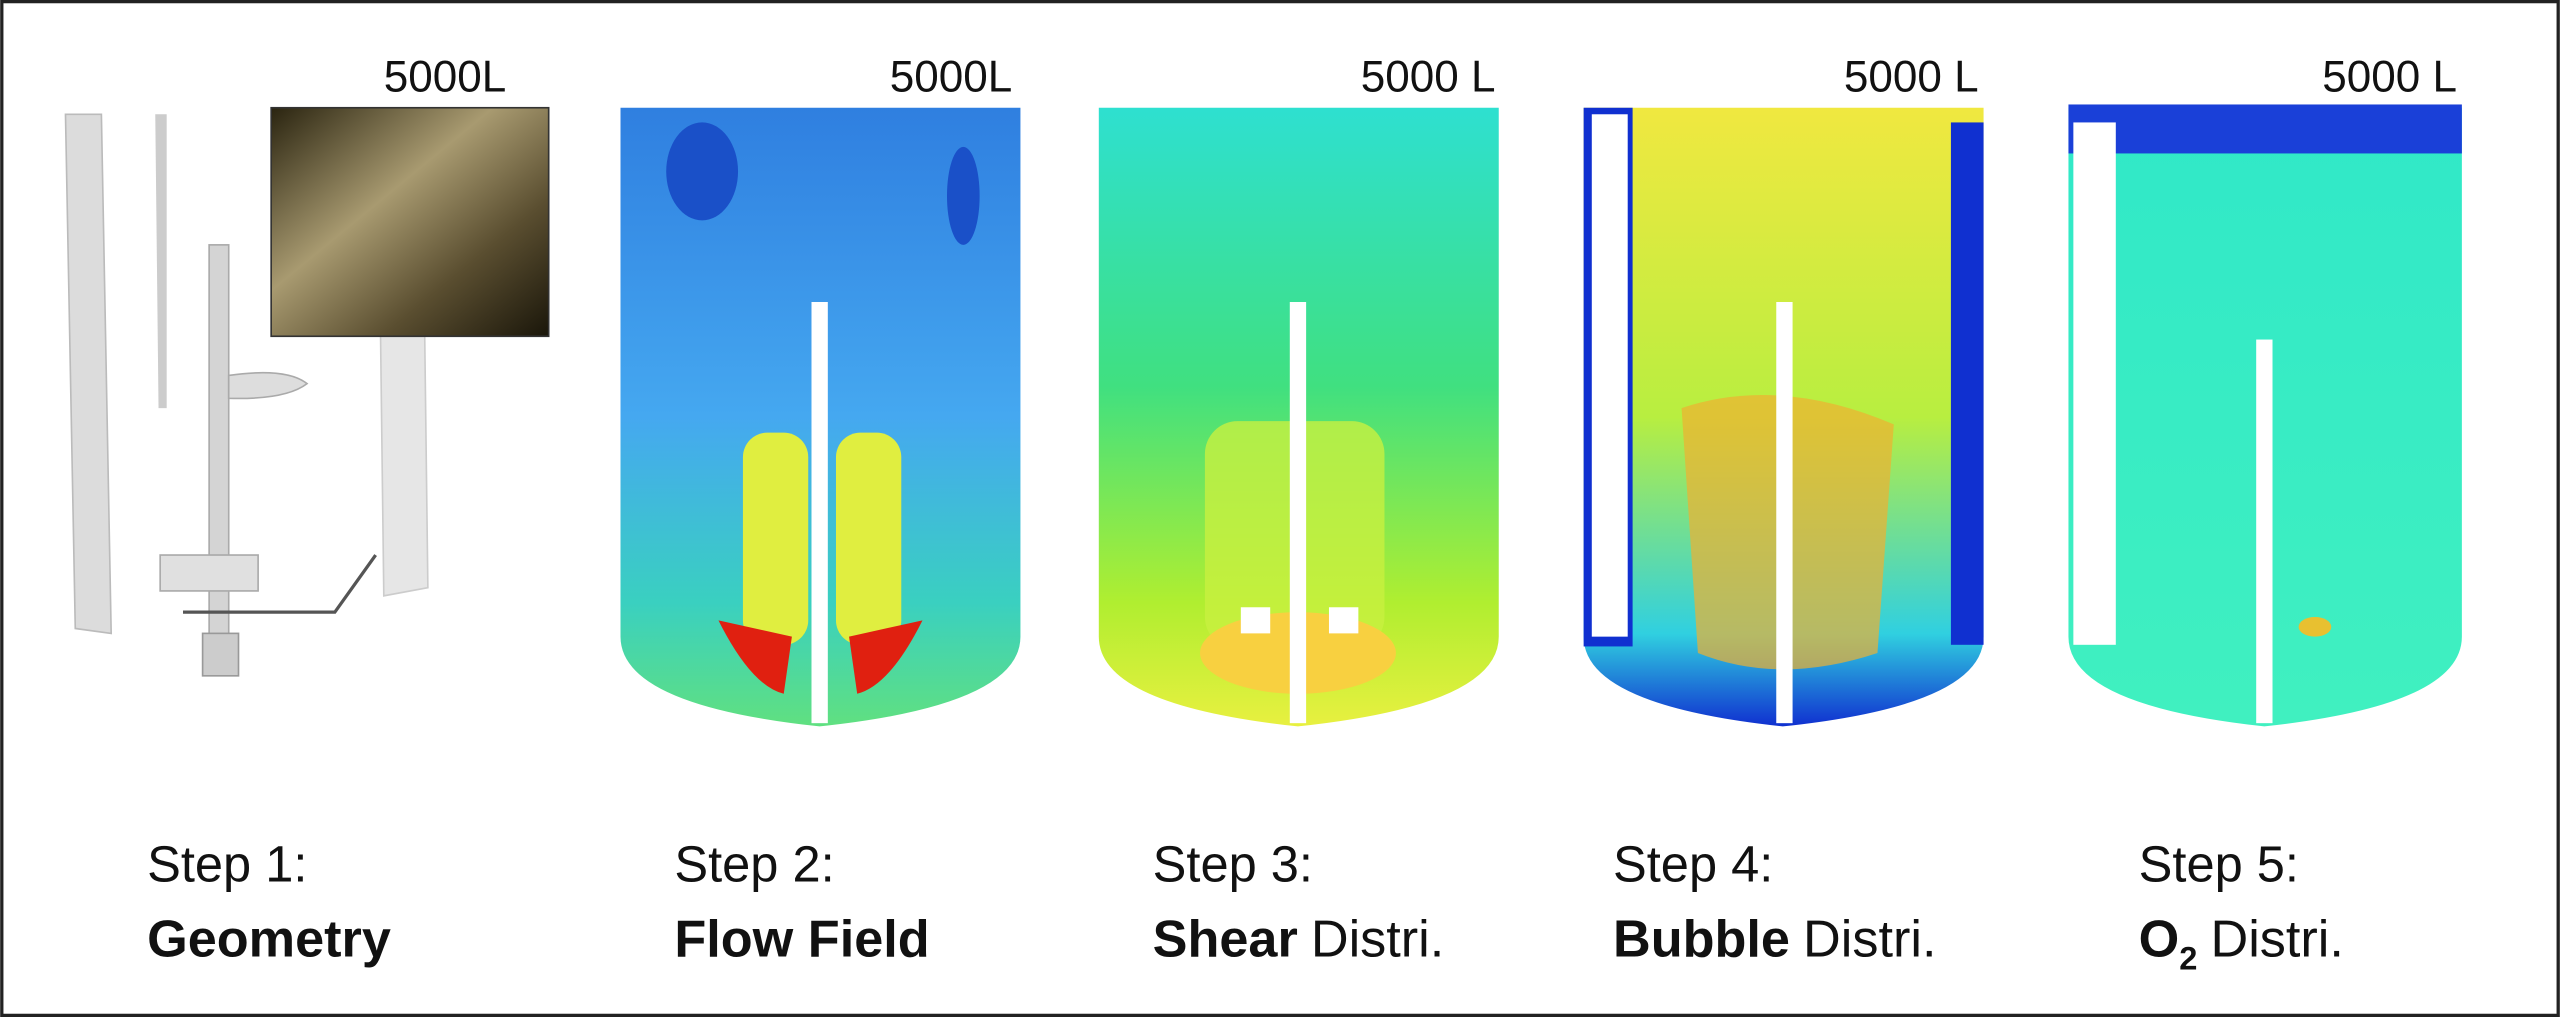 Image resolution: width=2560 pixels, height=1017 pixels. Describe the element at coordinates (1225, 940) in the screenshot. I see `title-bold: Shear` at that location.